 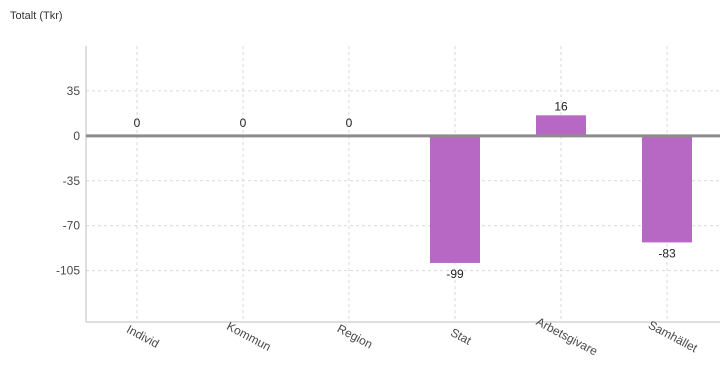 What do you see at coordinates (76, 136) in the screenshot?
I see `y-tick-label: 0` at bounding box center [76, 136].